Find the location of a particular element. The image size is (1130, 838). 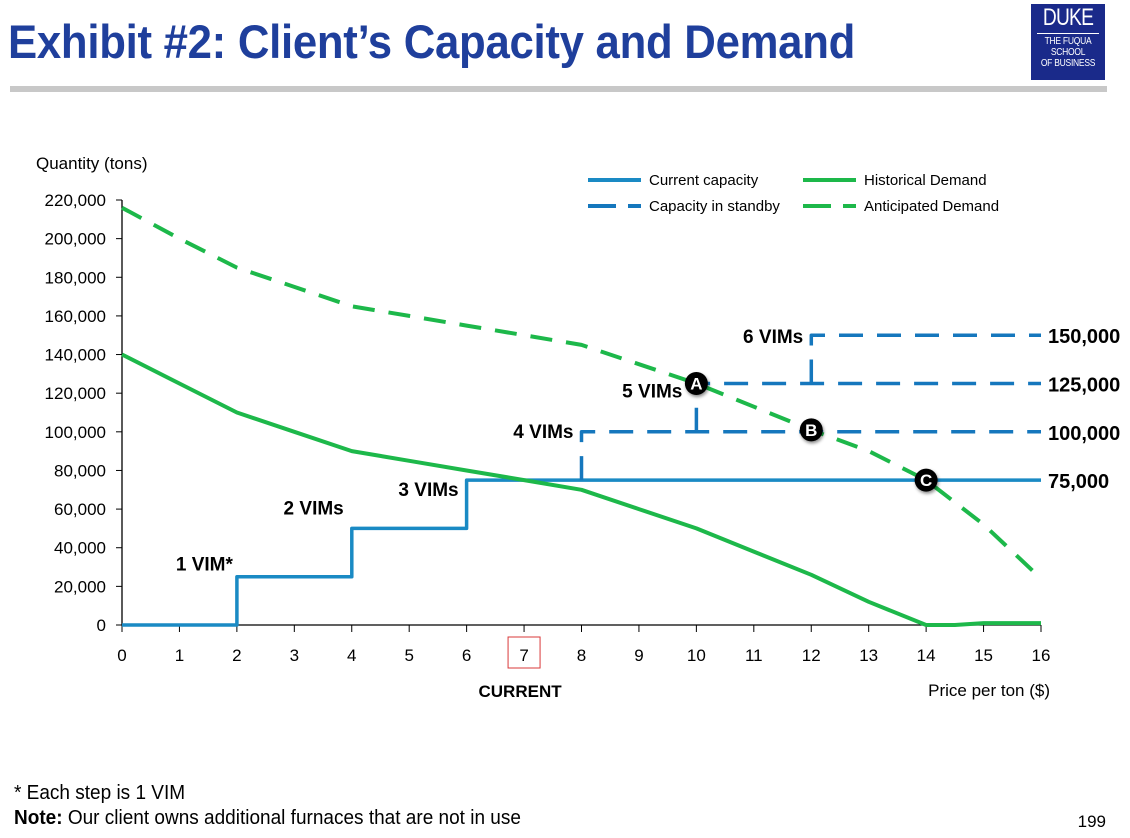

logo-line-4: OF BUSINESS is located at coordinates (1068, 63).